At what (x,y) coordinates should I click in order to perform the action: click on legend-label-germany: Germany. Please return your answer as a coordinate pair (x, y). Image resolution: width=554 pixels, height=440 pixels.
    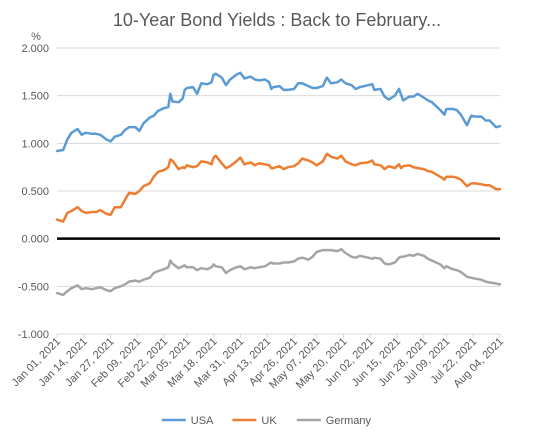
    Looking at the image, I should click on (349, 421).